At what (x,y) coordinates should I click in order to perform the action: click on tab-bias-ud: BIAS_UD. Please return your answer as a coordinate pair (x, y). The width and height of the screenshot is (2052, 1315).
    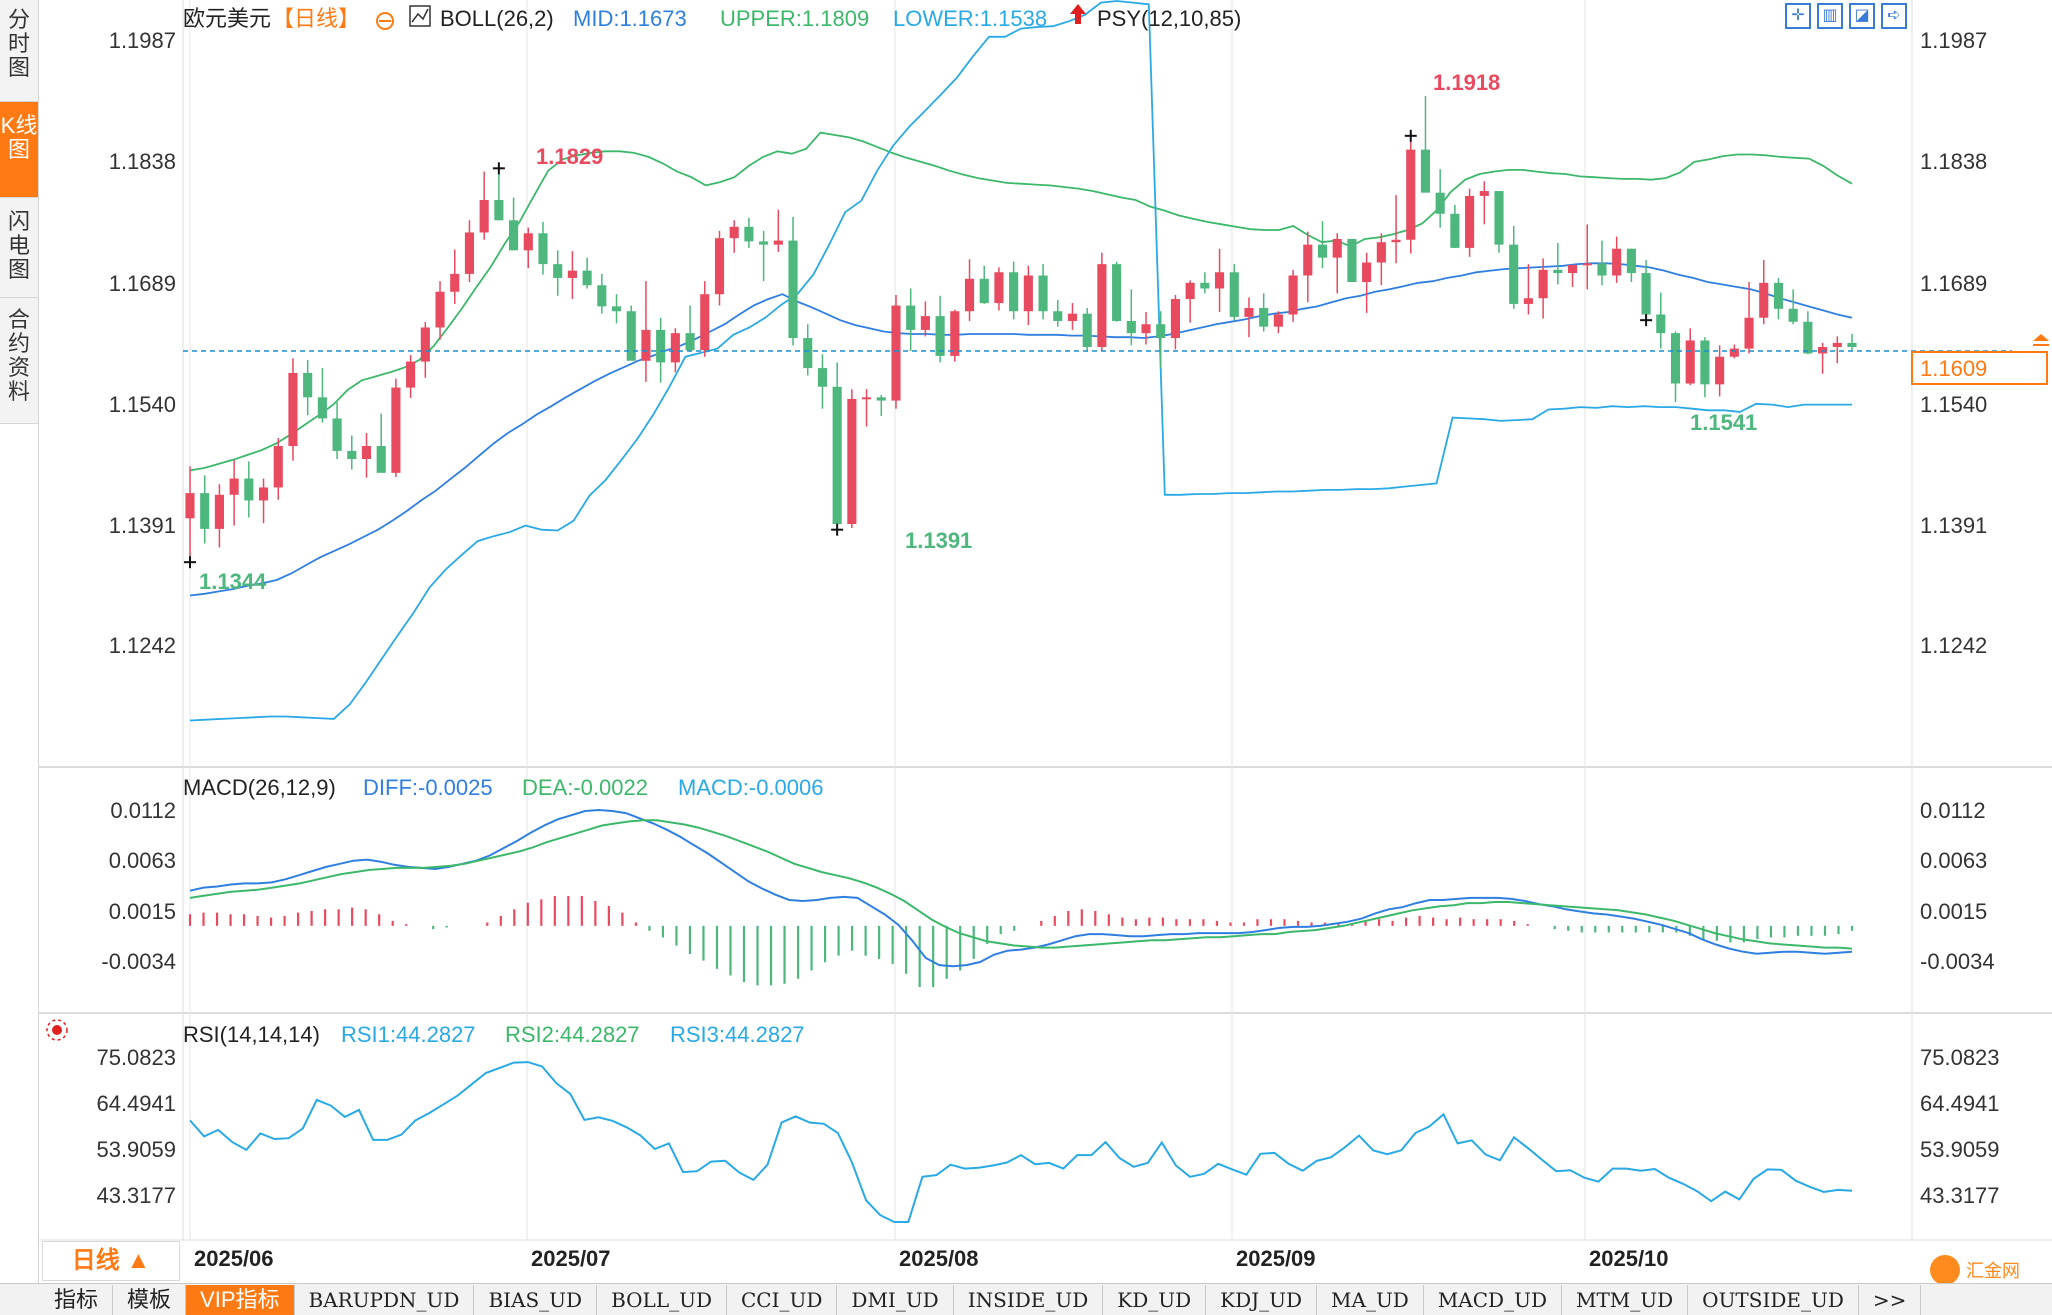
    Looking at the image, I should click on (536, 1299).